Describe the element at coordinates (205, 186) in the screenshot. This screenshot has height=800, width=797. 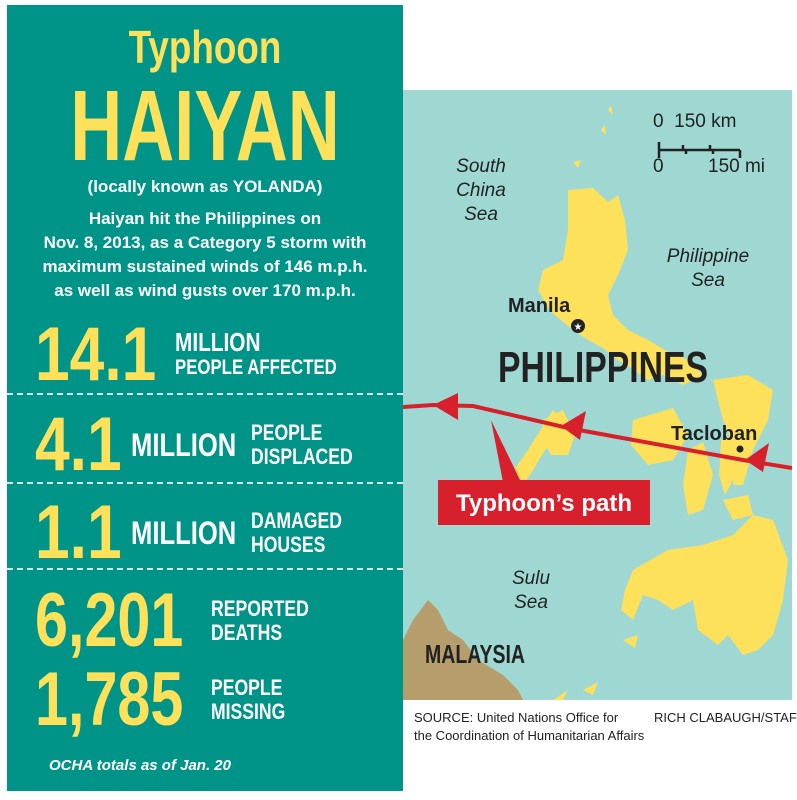
I see `subtitle: (locally known as YOLANDA)` at that location.